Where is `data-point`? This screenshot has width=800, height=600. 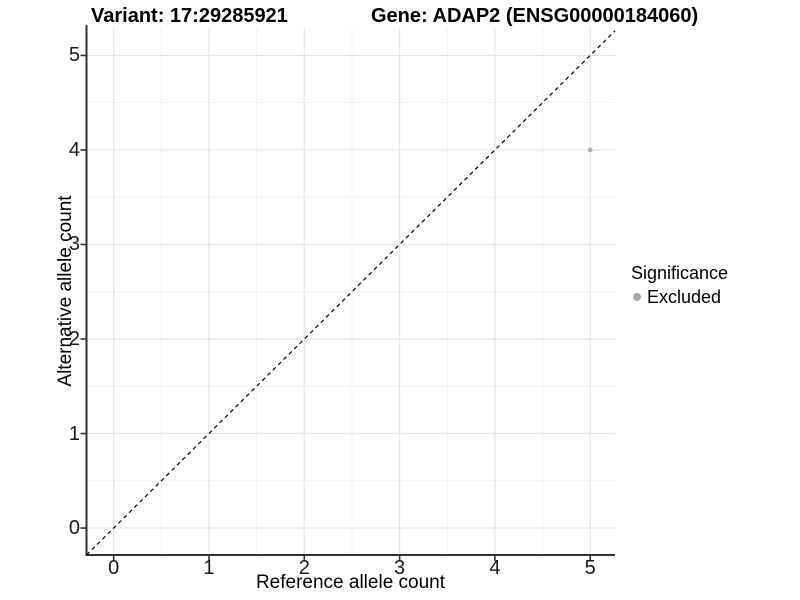 data-point is located at coordinates (590, 150).